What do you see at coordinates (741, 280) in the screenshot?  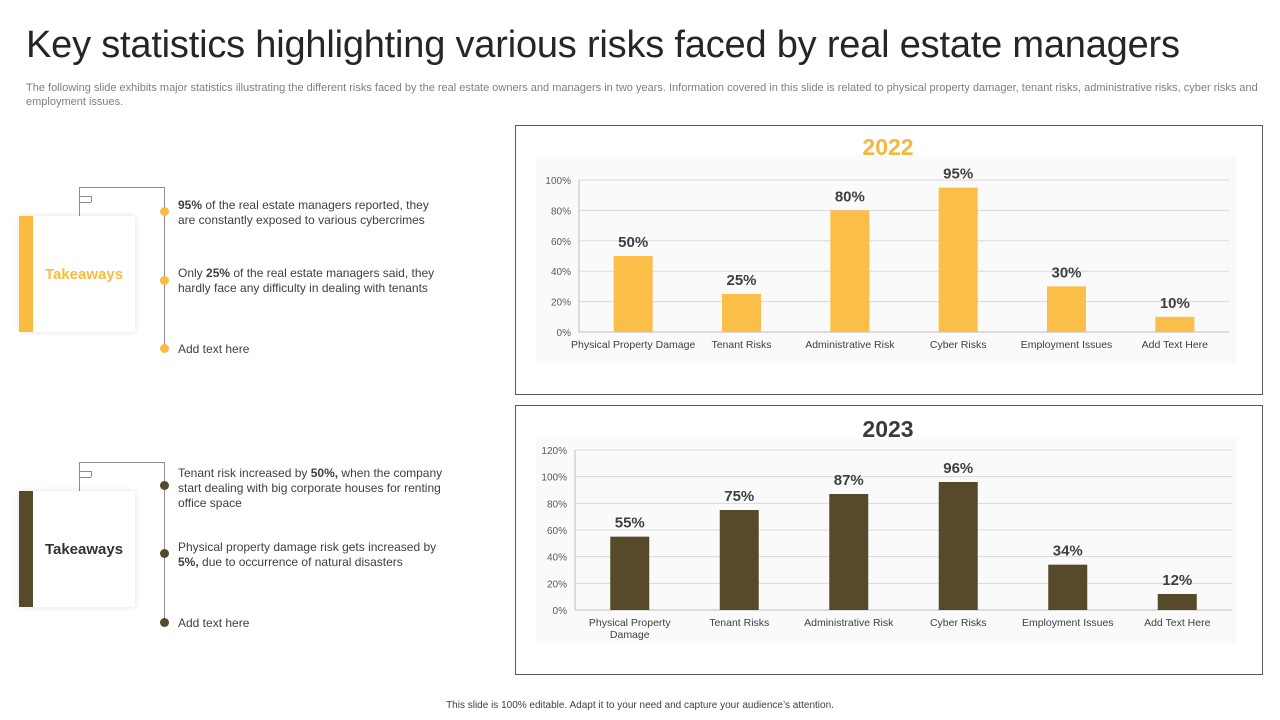 I see `data-label: 25%` at bounding box center [741, 280].